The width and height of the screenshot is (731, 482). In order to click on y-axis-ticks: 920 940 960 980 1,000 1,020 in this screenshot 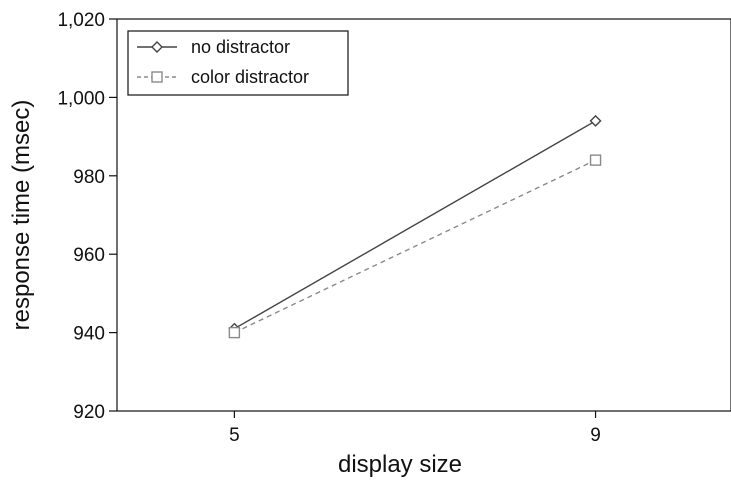, I will do `click(87, 216)`.